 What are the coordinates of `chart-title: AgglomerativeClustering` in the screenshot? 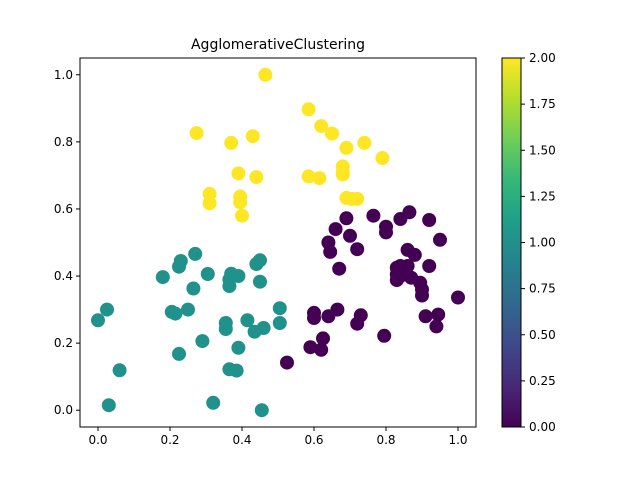 It's located at (278, 45).